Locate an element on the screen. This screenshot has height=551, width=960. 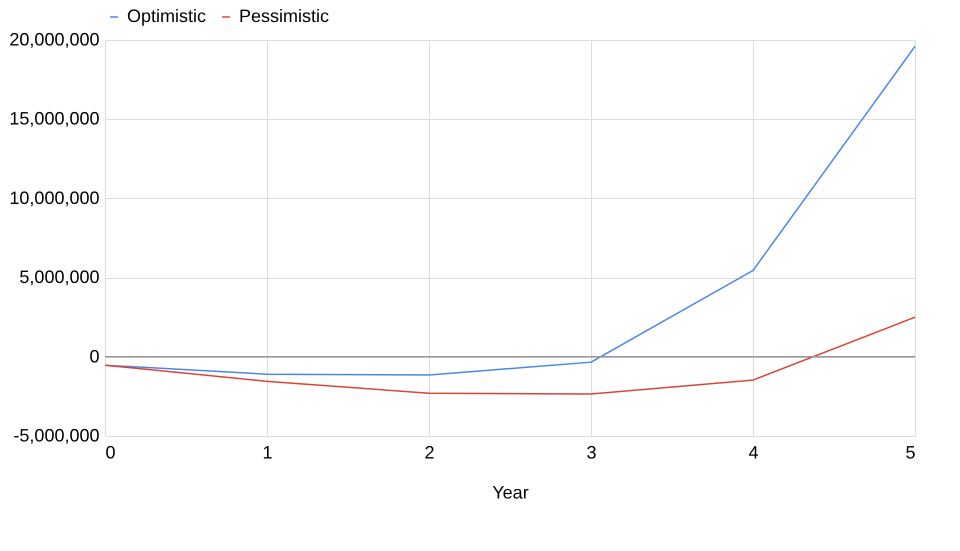
y-tick-label: 15,000,000 is located at coordinates (54, 118).